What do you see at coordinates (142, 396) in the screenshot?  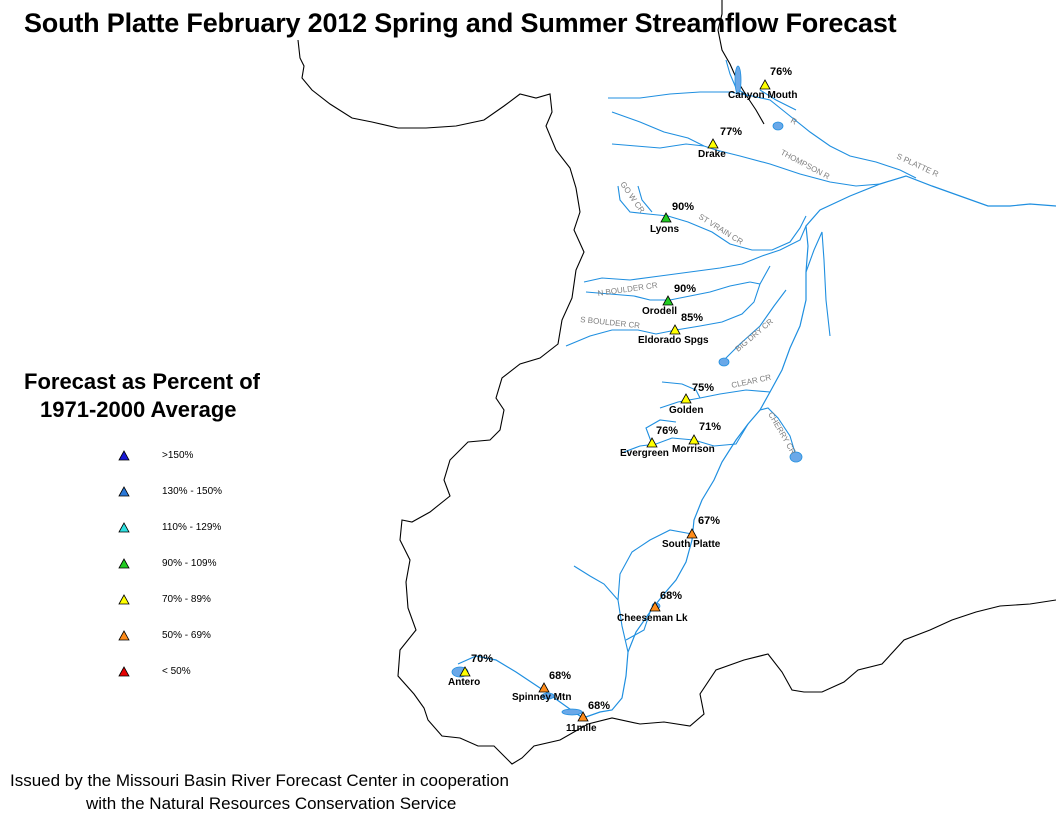 I see `legend-title: Forecast as Percent of 1971-2000 Average` at bounding box center [142, 396].